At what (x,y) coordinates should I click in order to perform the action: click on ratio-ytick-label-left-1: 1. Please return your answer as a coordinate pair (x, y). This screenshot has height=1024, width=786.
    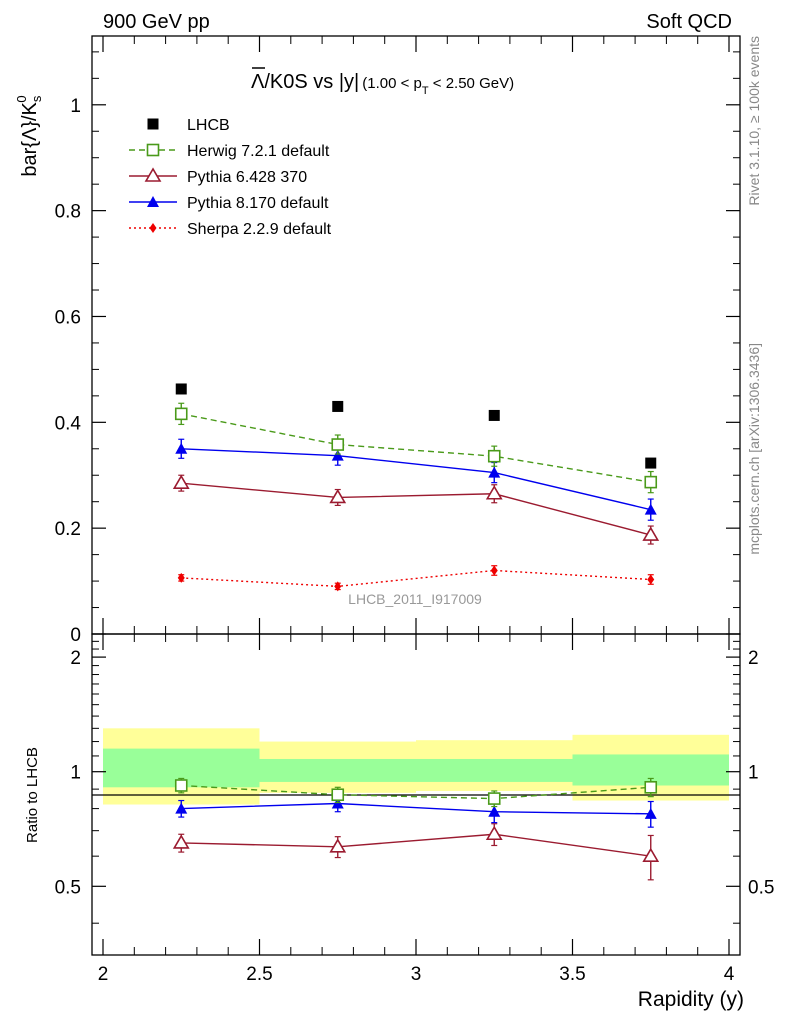
    Looking at the image, I should click on (75, 773).